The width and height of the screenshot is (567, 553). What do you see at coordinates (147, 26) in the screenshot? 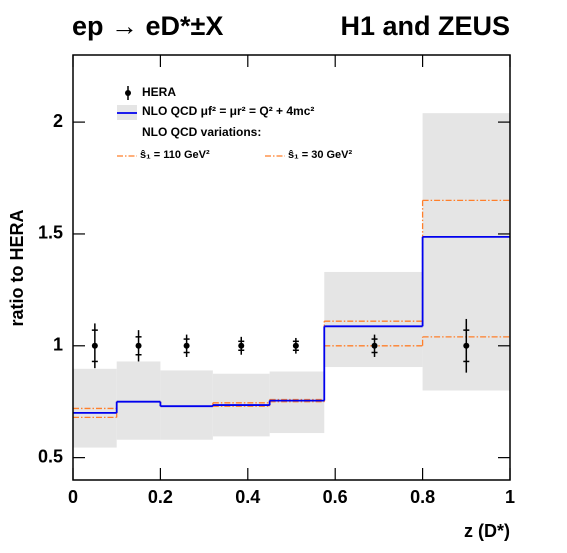
I see `chart-title: ep → eD*±X` at bounding box center [147, 26].